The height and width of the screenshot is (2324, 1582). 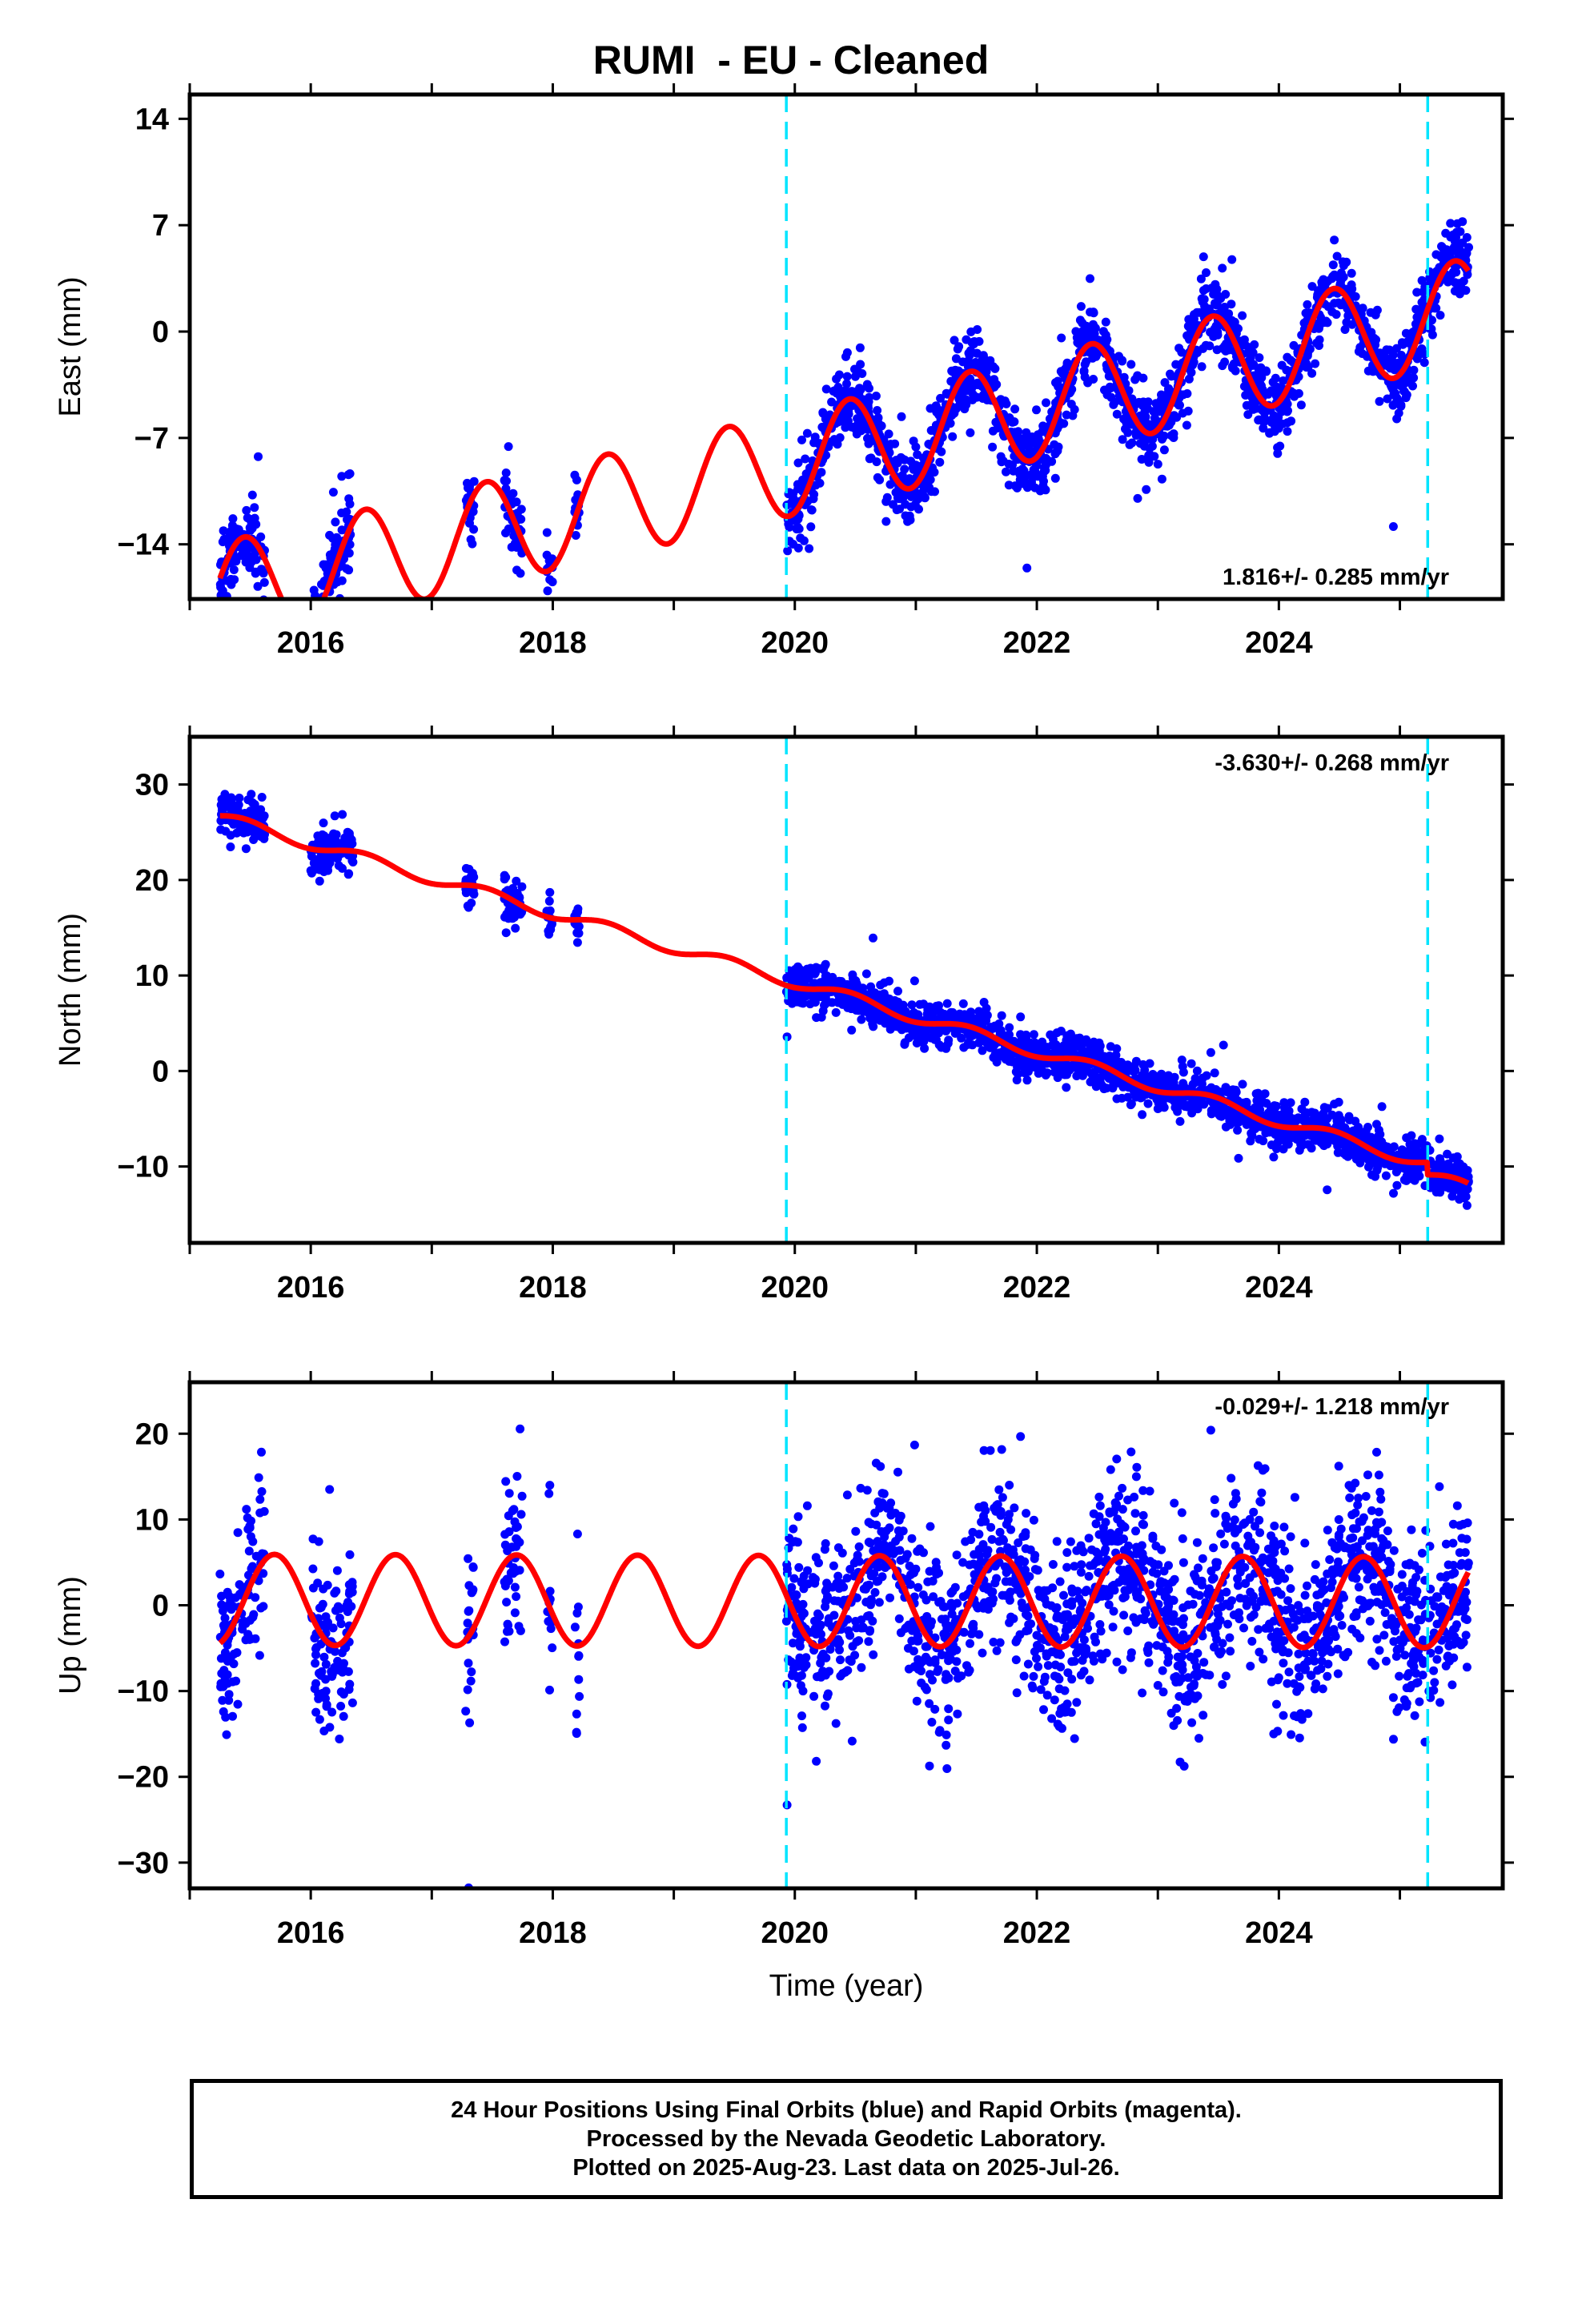 I want to click on north-x-tick-label: 2022, so click(x=1037, y=1288).